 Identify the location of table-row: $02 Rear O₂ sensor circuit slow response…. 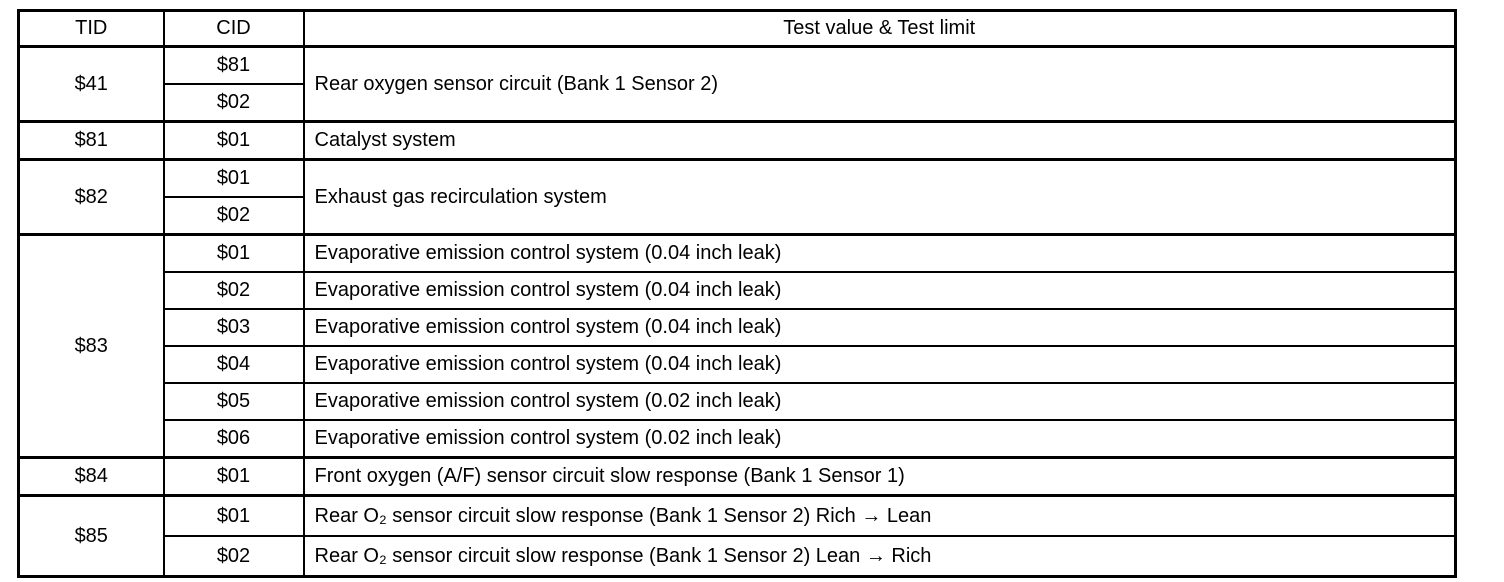
(738, 556).